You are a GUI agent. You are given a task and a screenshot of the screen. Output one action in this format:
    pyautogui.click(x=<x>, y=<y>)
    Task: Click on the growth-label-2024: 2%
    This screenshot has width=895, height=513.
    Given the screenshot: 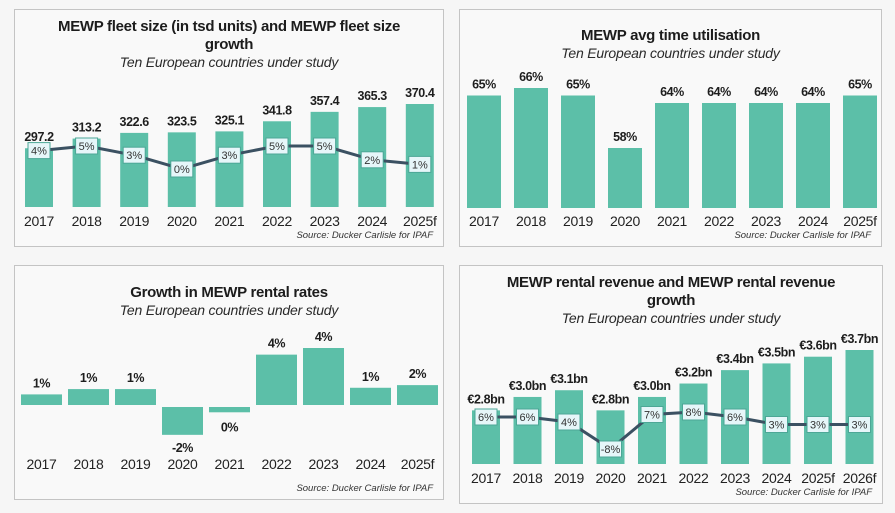 What is the action you would take?
    pyautogui.click(x=372, y=161)
    